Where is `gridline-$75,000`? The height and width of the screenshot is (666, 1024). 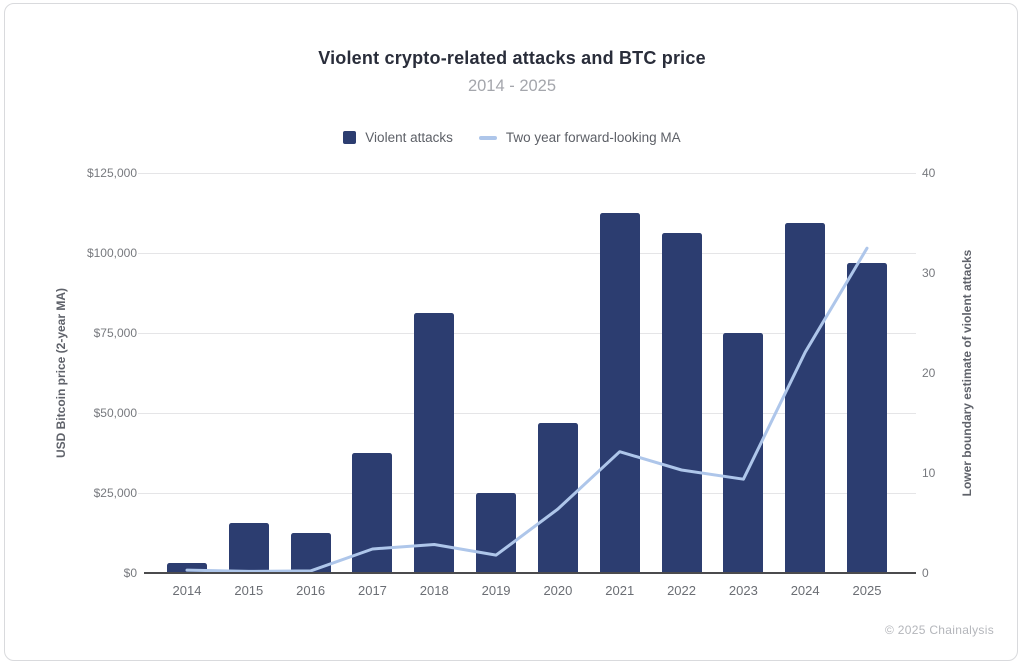
gridline-$75,000 is located at coordinates (527, 333).